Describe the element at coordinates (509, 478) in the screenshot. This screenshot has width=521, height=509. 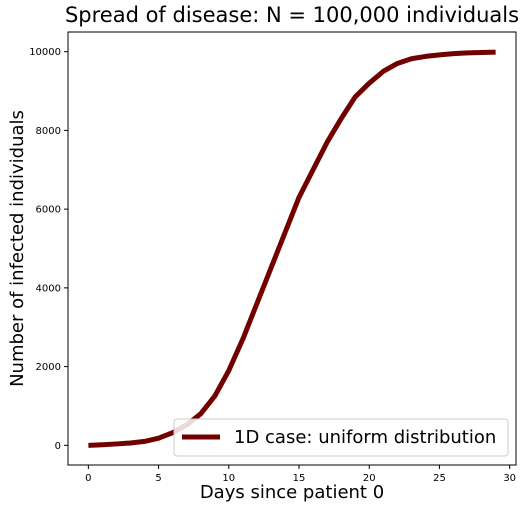
I see `x-tick-label: 30` at that location.